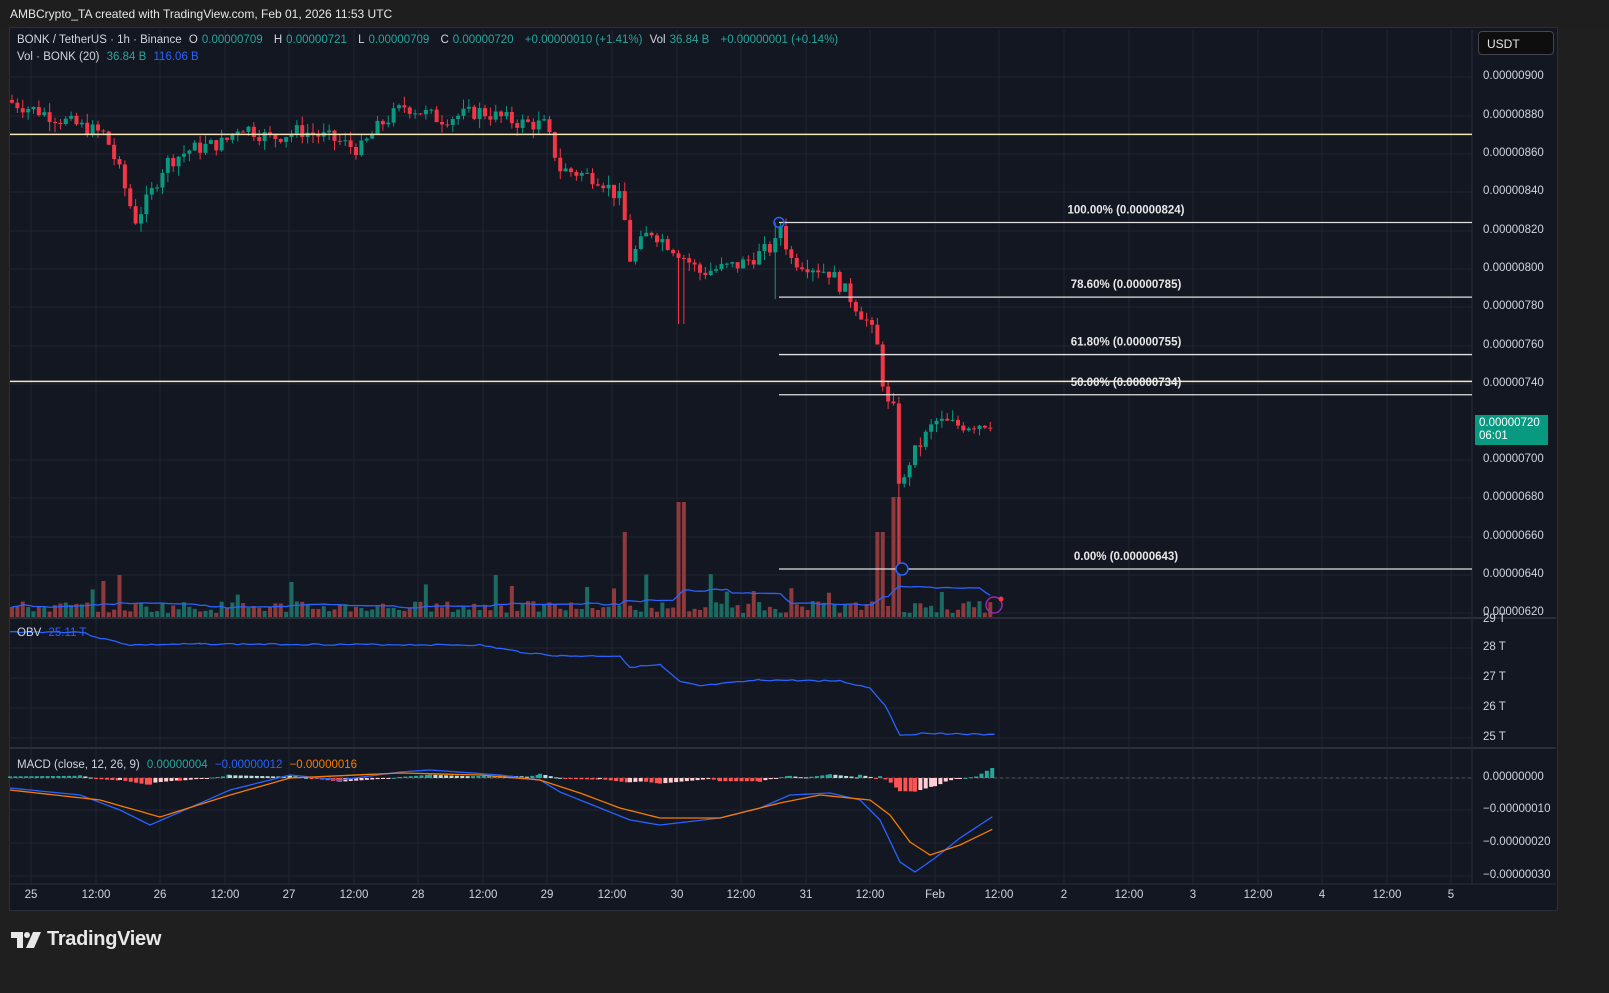 The image size is (1609, 993). What do you see at coordinates (29, 633) in the screenshot?
I see `obv-title: OBV` at bounding box center [29, 633].